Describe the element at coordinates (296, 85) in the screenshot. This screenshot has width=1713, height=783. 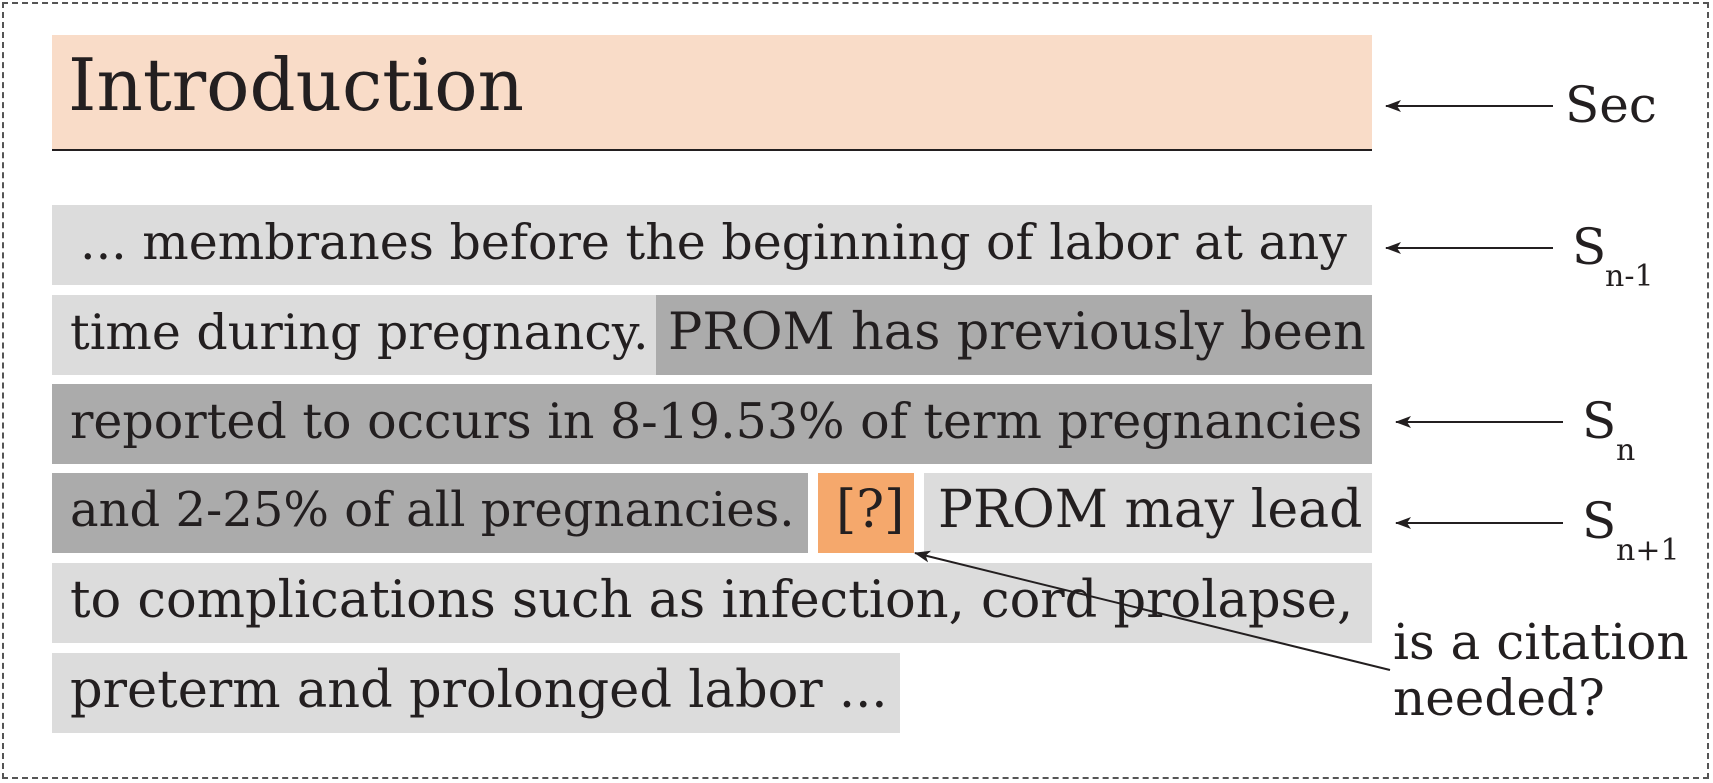
I see `section-title: Introduction` at that location.